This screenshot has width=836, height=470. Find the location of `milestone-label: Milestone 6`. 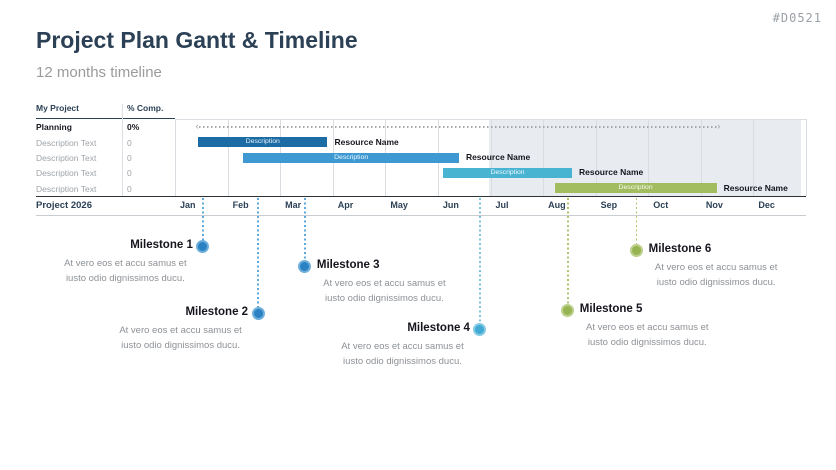

milestone-label: Milestone 6 is located at coordinates (680, 249).